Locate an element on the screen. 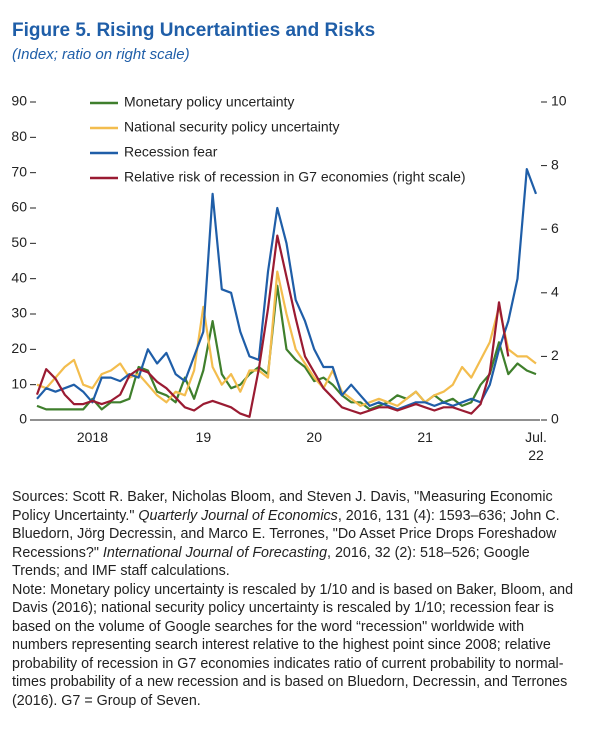  legend-label: Monetary policy uncertainty is located at coordinates (209, 102).